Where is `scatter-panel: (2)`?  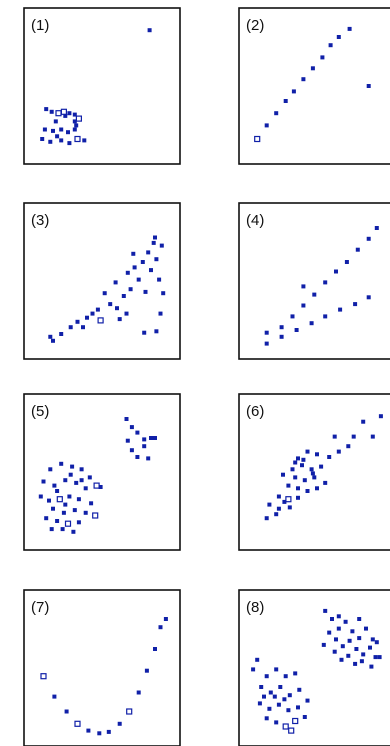
scatter-panel: (2) is located at coordinates (314, 86).